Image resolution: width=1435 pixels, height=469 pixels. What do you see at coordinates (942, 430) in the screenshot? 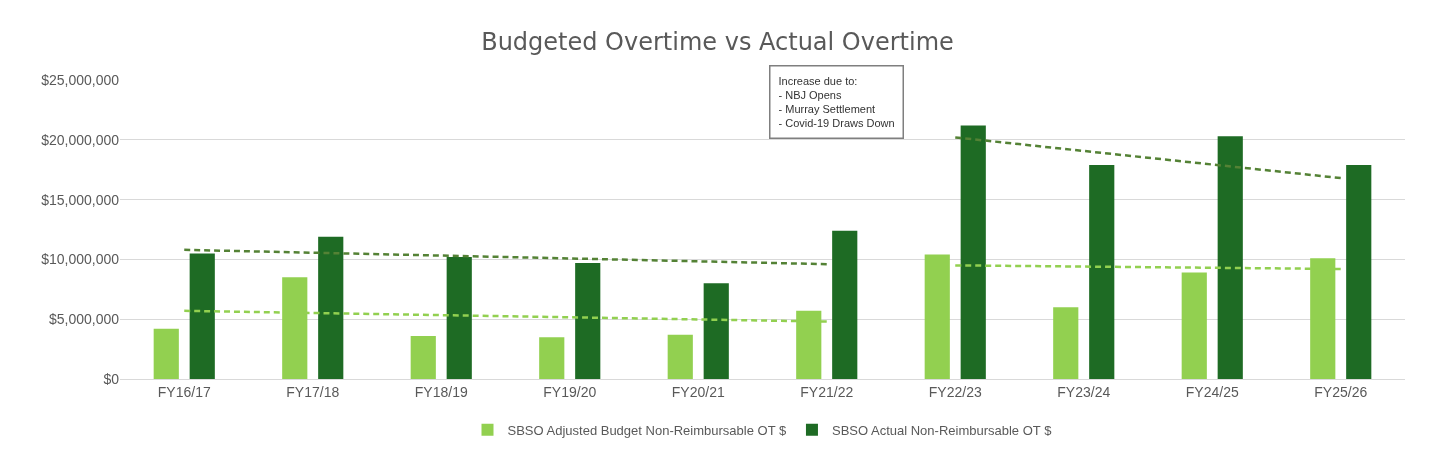
I see `legend-label: SBSO Actual Non-Reimbursable OT $` at bounding box center [942, 430].